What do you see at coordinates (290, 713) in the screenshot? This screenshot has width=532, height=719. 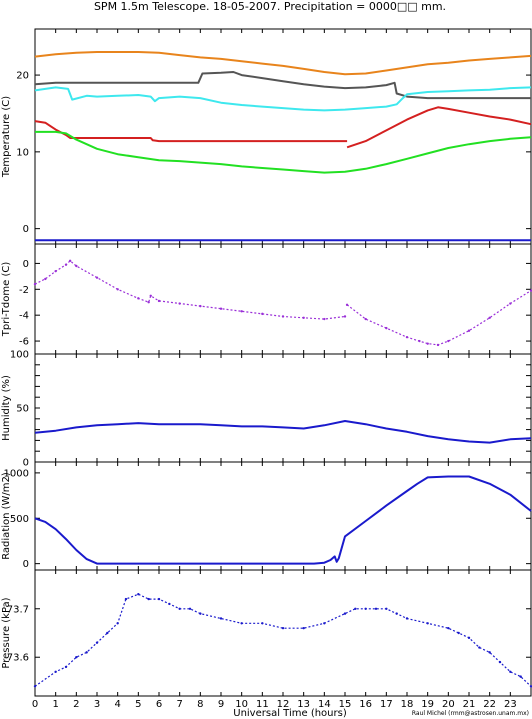 I see `x-axis-label: Universal Time (hours)` at bounding box center [290, 713].